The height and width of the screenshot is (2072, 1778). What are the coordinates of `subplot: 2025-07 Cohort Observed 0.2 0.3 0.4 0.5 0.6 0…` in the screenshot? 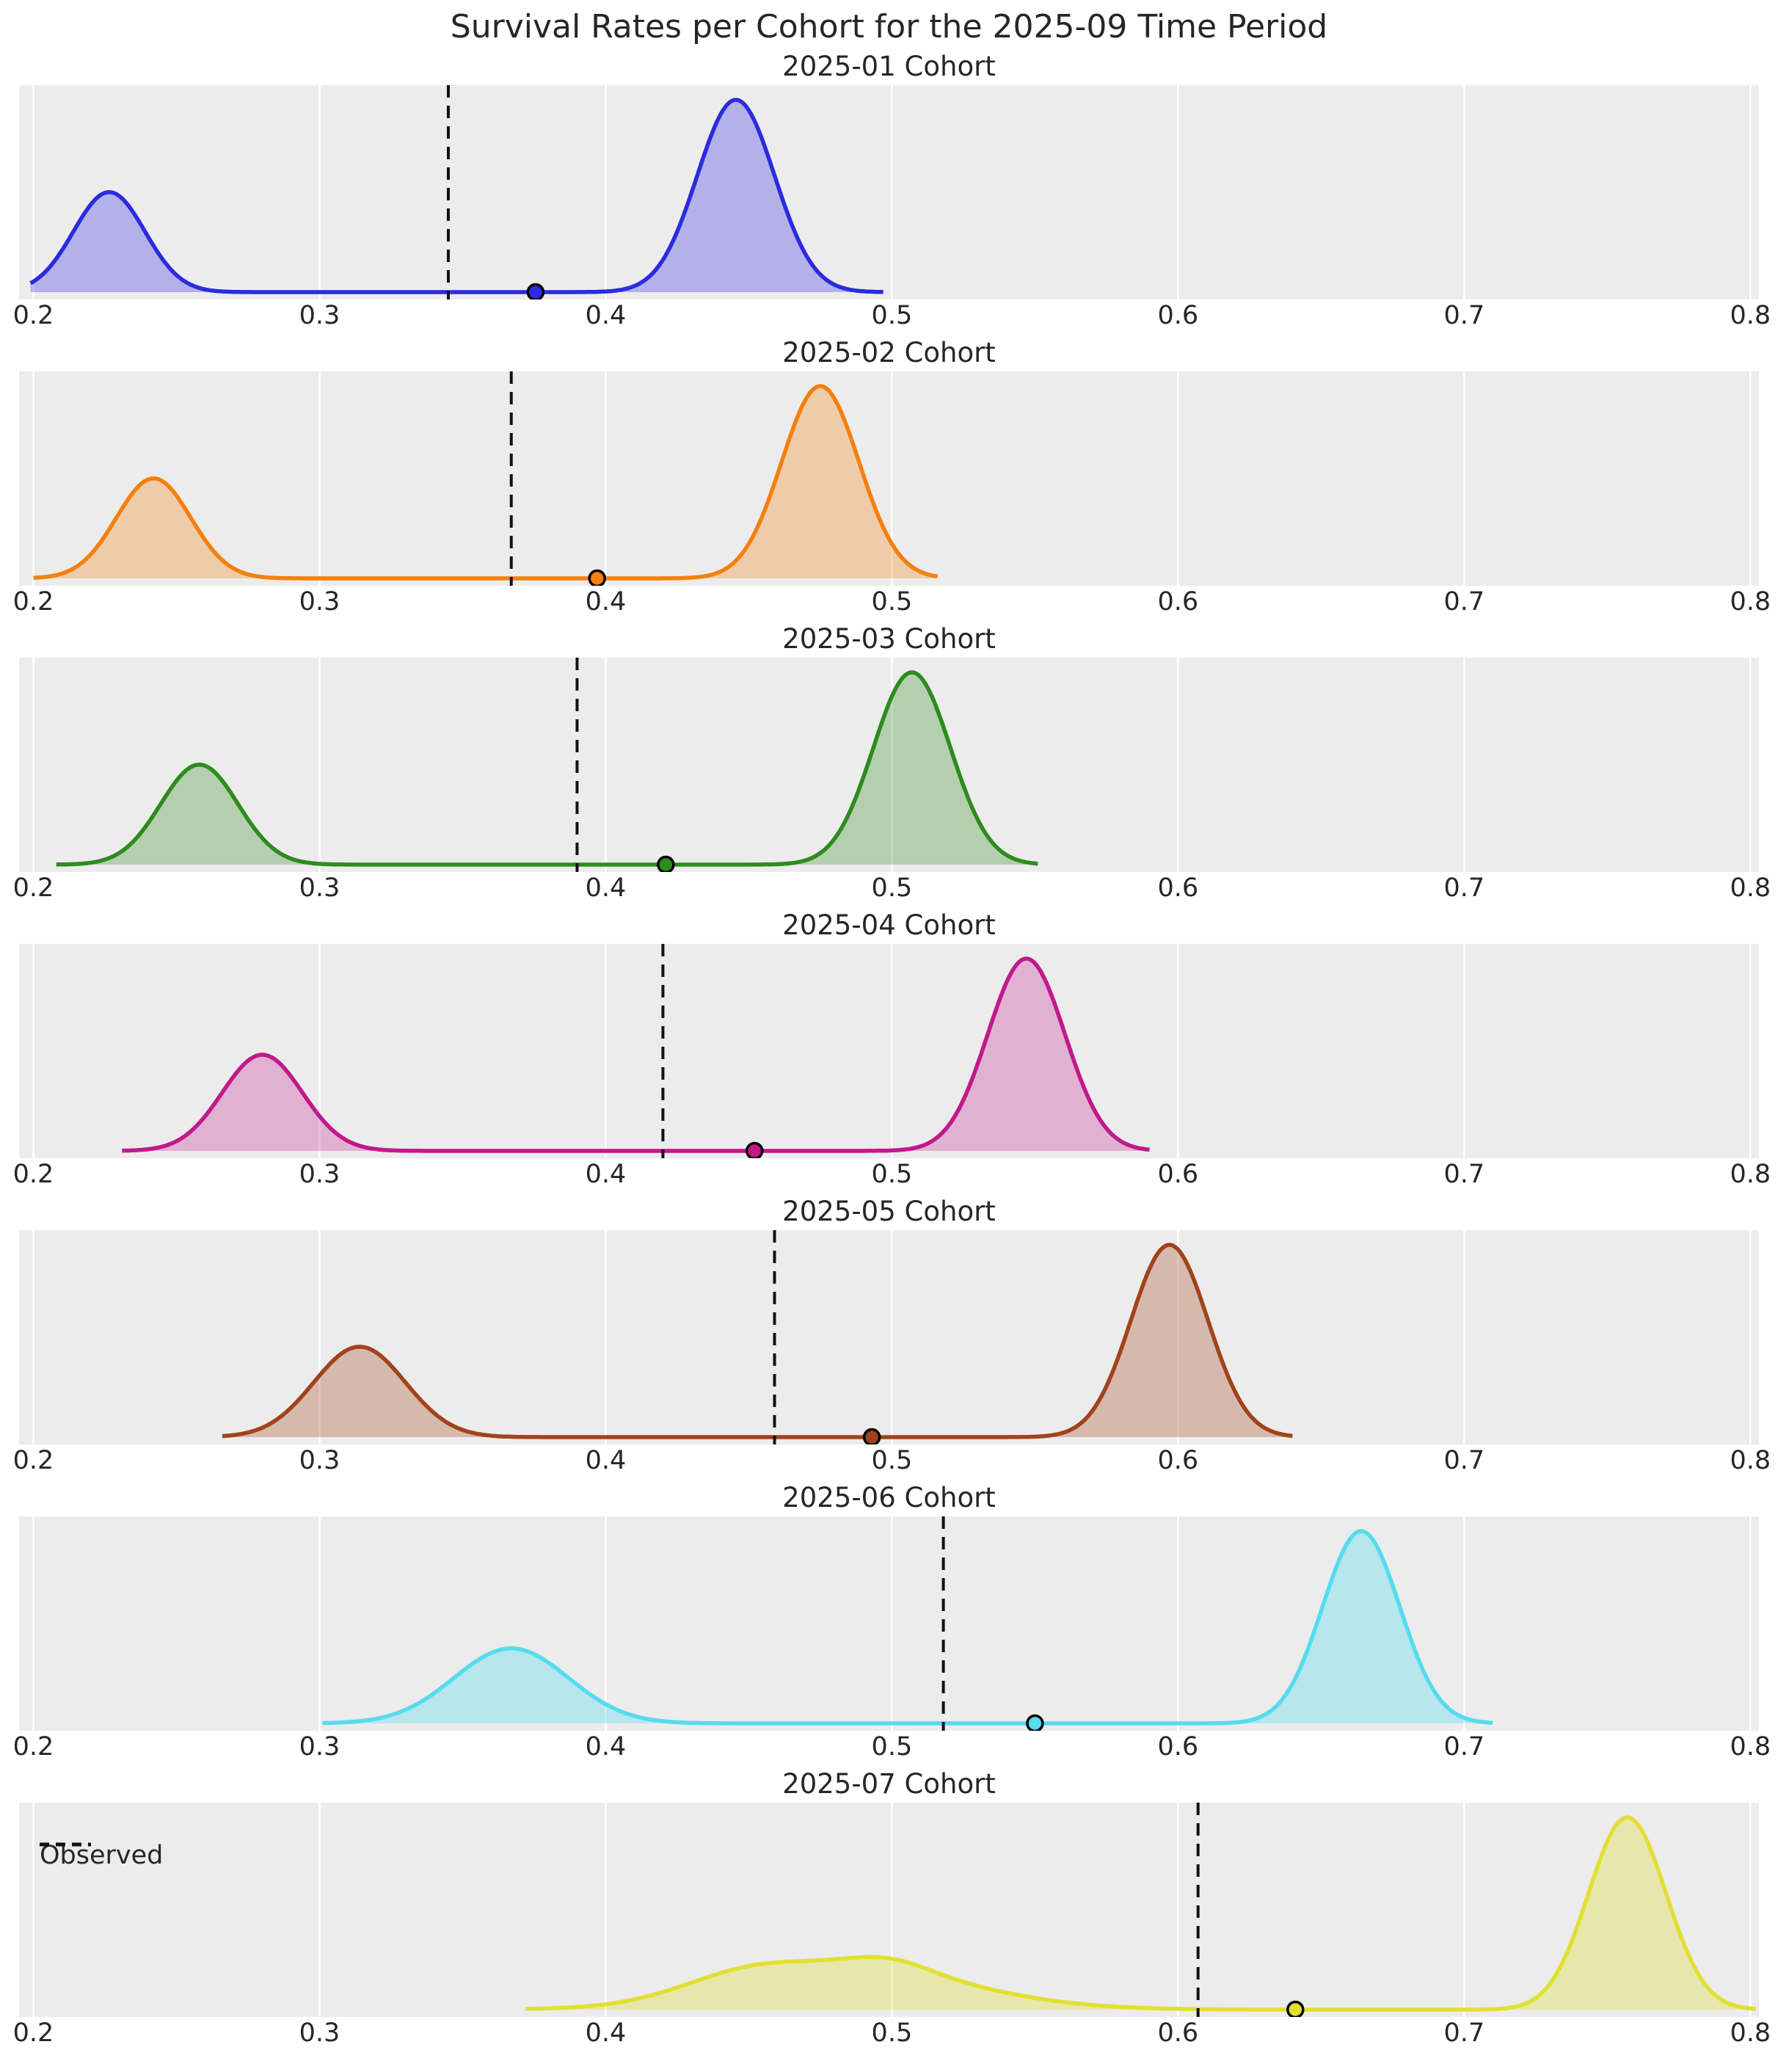 It's located at (889, 1910).